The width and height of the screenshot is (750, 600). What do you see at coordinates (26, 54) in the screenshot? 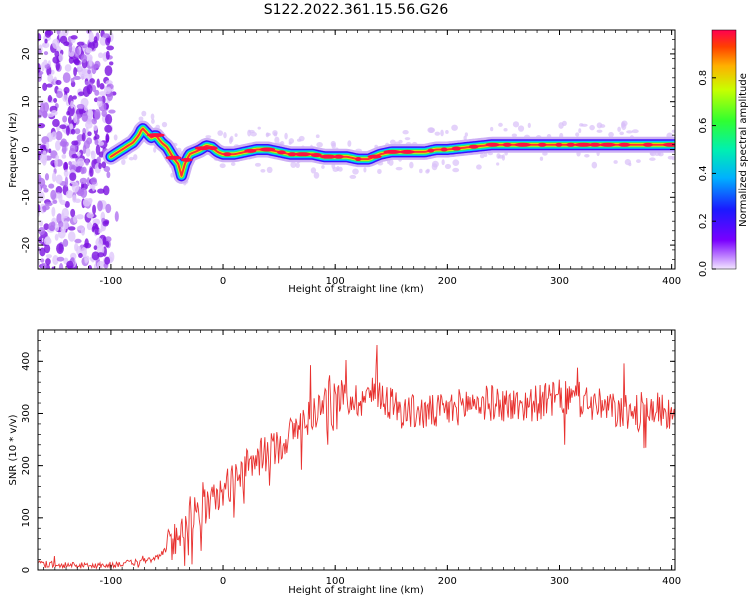
I see `y-tick-label: 20` at bounding box center [26, 54].